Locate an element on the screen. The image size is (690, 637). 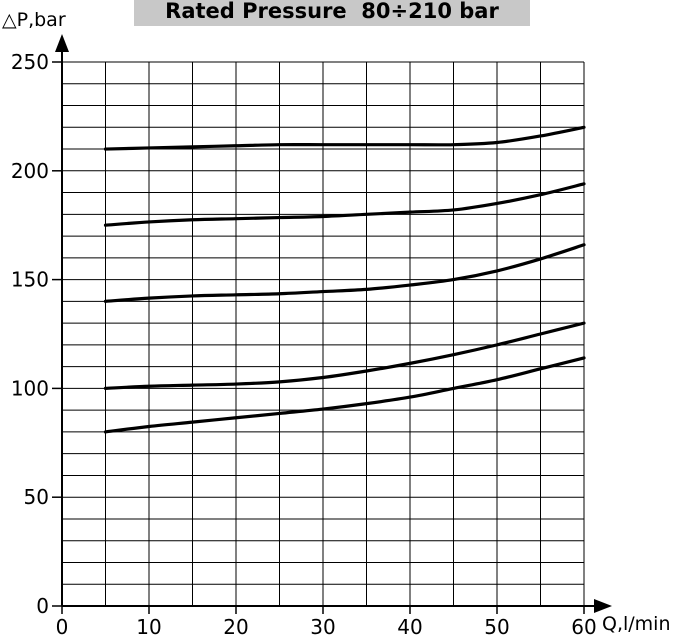
y-tick-label: 0 is located at coordinates (42, 606).